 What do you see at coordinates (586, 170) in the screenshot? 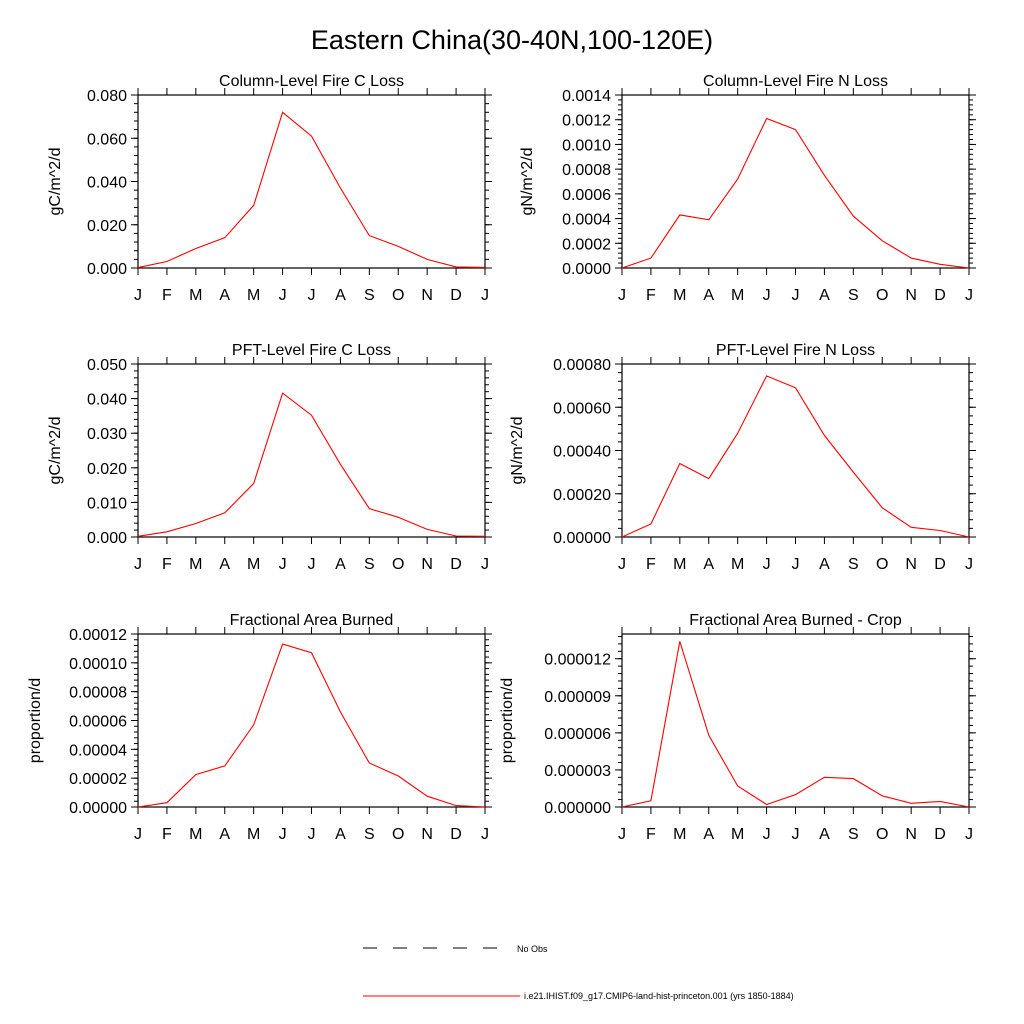
I see `y-tick-label: 0.0008` at bounding box center [586, 170].